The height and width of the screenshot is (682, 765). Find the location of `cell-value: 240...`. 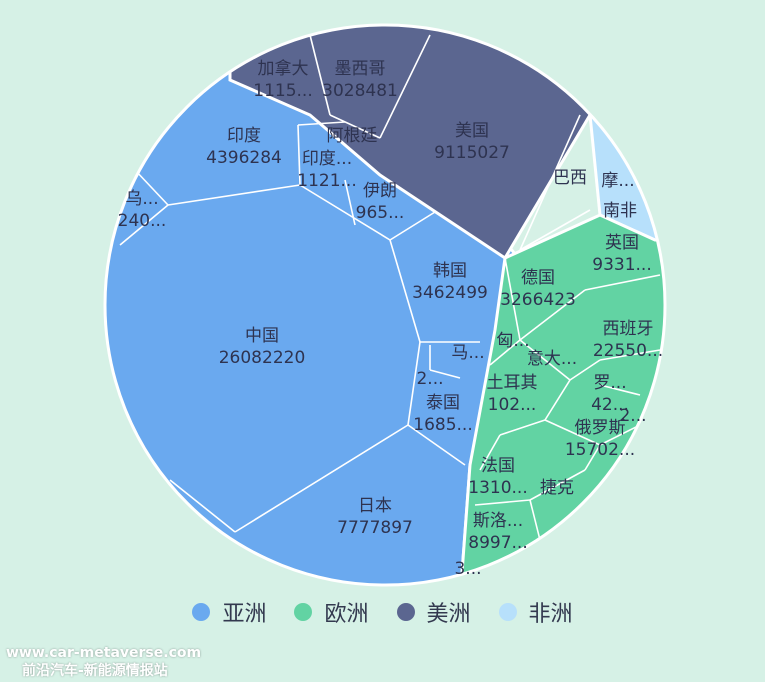

cell-value: 240... is located at coordinates (142, 221).